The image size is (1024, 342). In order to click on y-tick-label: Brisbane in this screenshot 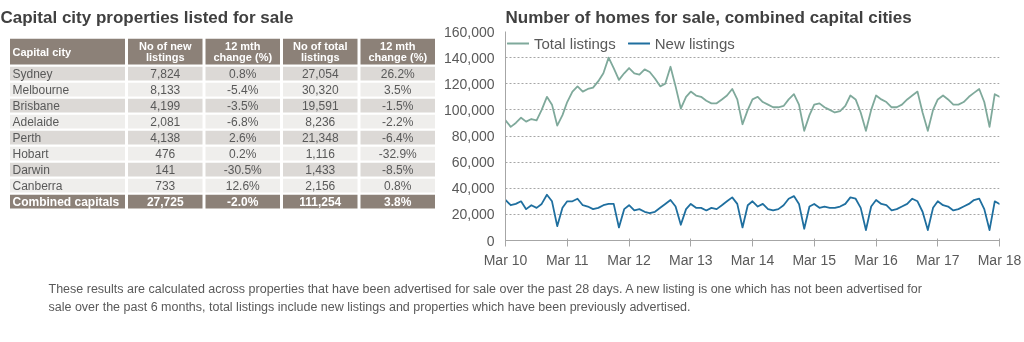, I will do `click(36, 105)`.